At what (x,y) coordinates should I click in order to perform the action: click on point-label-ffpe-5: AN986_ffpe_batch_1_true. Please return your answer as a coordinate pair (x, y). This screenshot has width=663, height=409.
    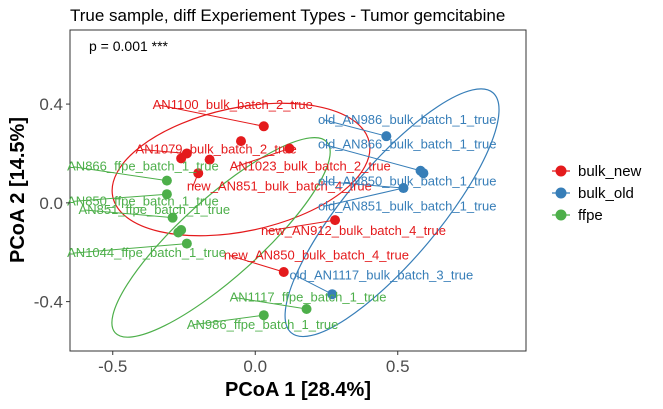
    Looking at the image, I should click on (263, 324).